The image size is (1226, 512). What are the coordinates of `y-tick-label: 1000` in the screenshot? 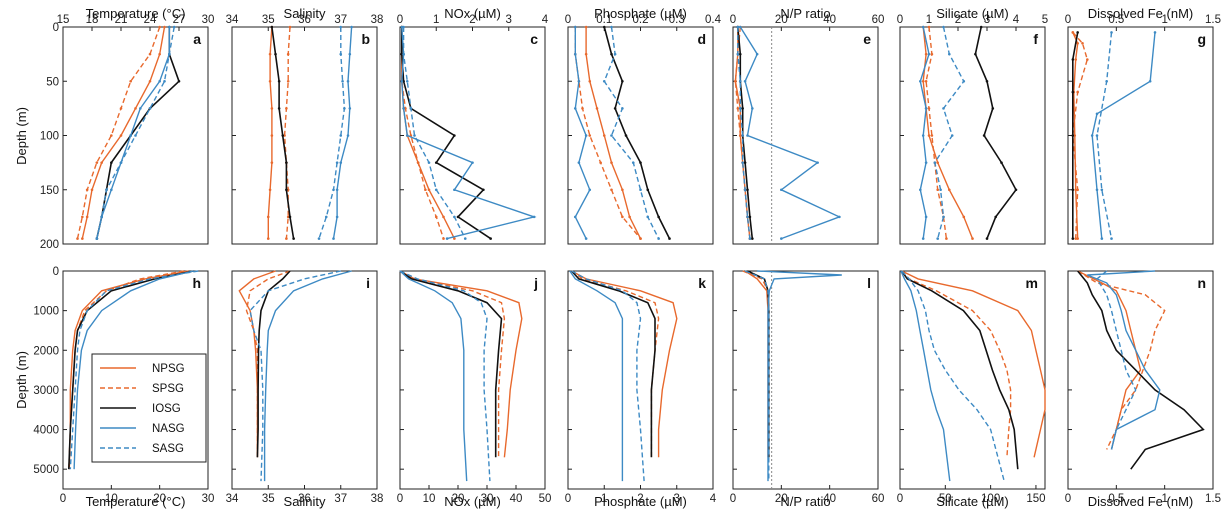 It's located at (46, 312).